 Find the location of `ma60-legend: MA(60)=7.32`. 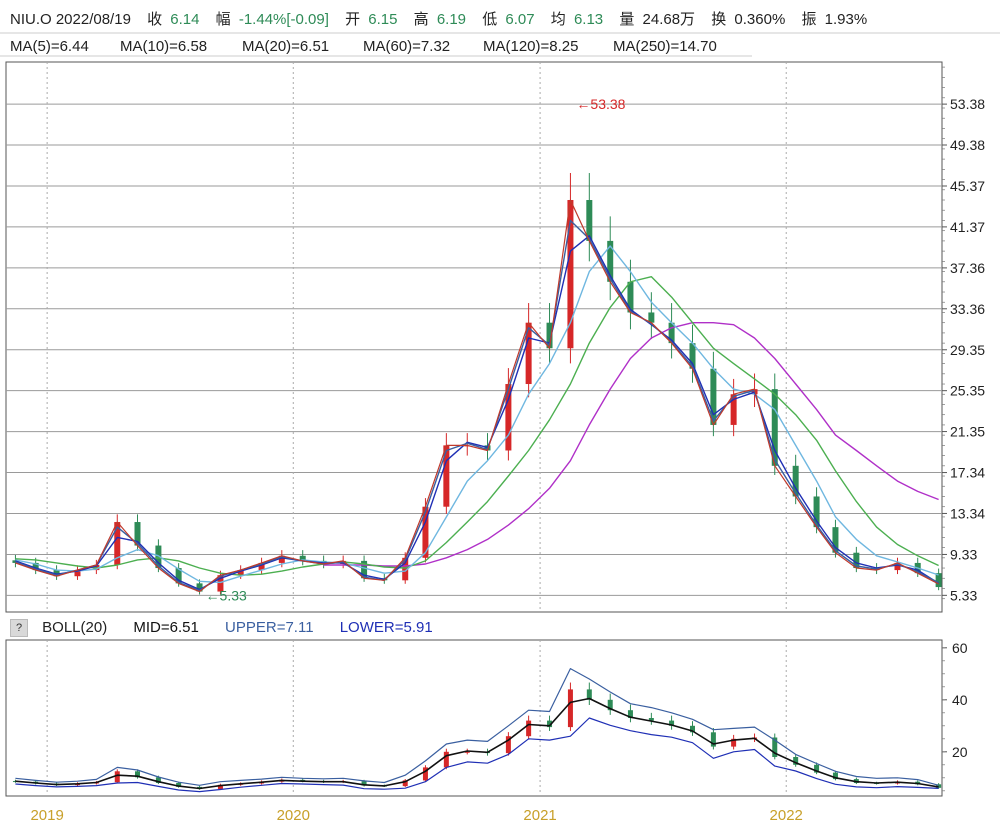

ma60-legend: MA(60)=7.32 is located at coordinates (407, 46).